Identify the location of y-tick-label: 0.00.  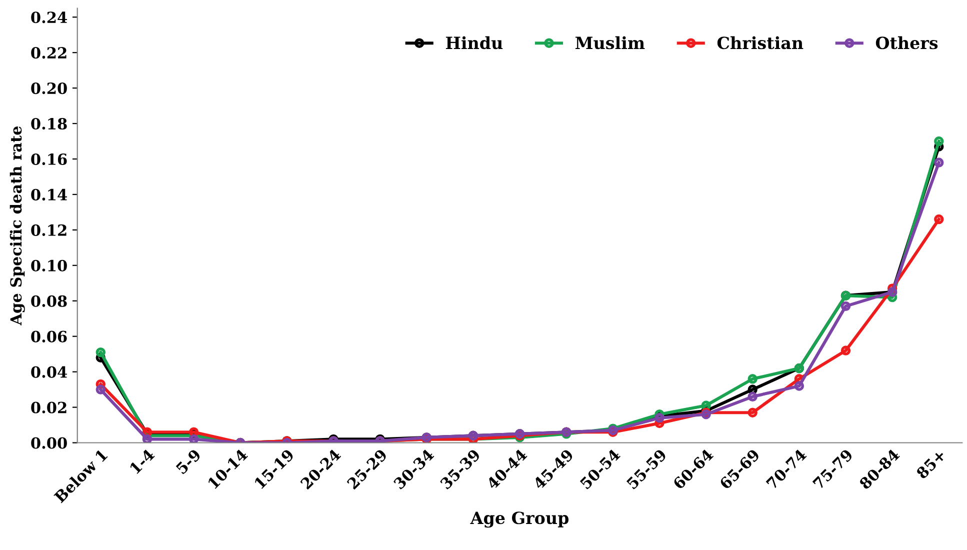
(49, 443).